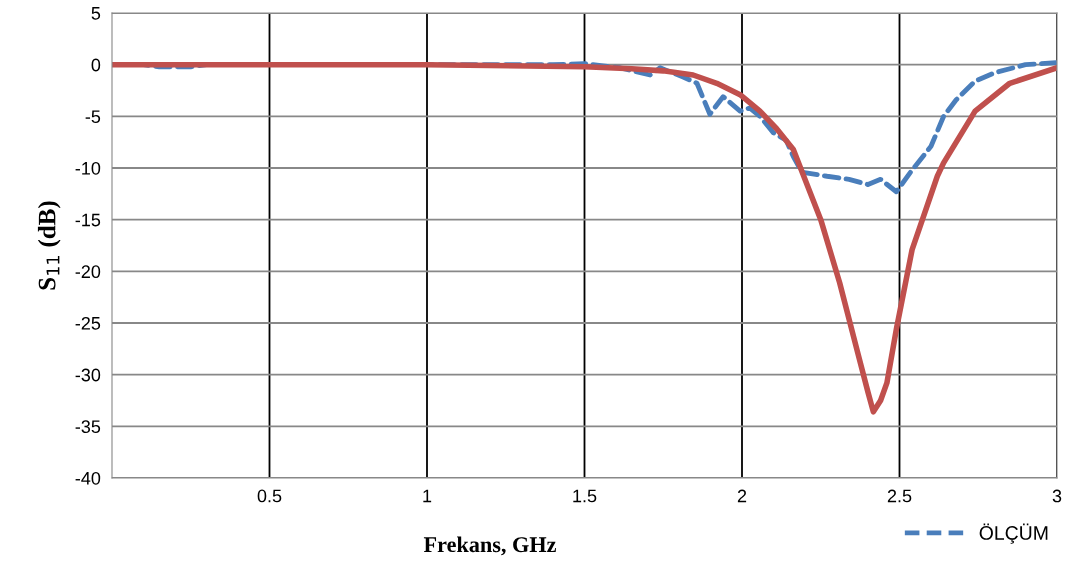  What do you see at coordinates (742, 496) in the screenshot?
I see `x-tick-label: 2` at bounding box center [742, 496].